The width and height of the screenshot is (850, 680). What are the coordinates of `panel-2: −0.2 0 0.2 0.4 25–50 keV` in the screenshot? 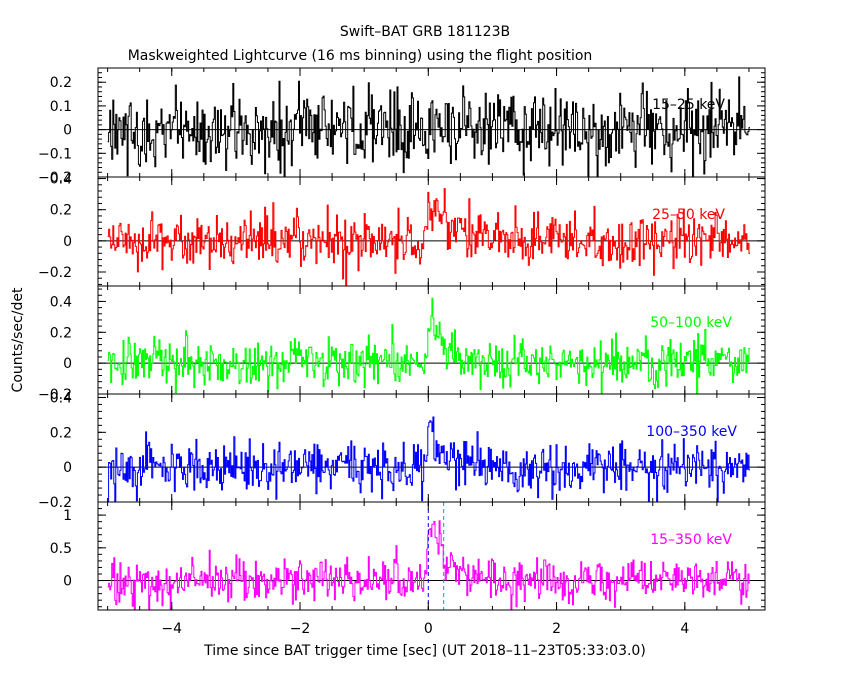 It's located at (402, 229).